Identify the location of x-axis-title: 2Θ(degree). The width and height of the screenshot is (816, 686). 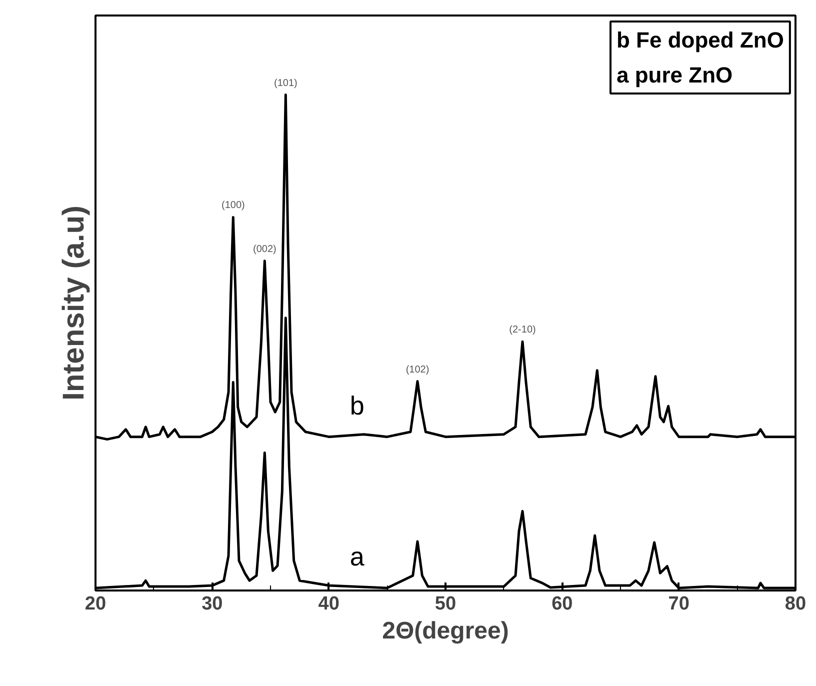
(445, 631).